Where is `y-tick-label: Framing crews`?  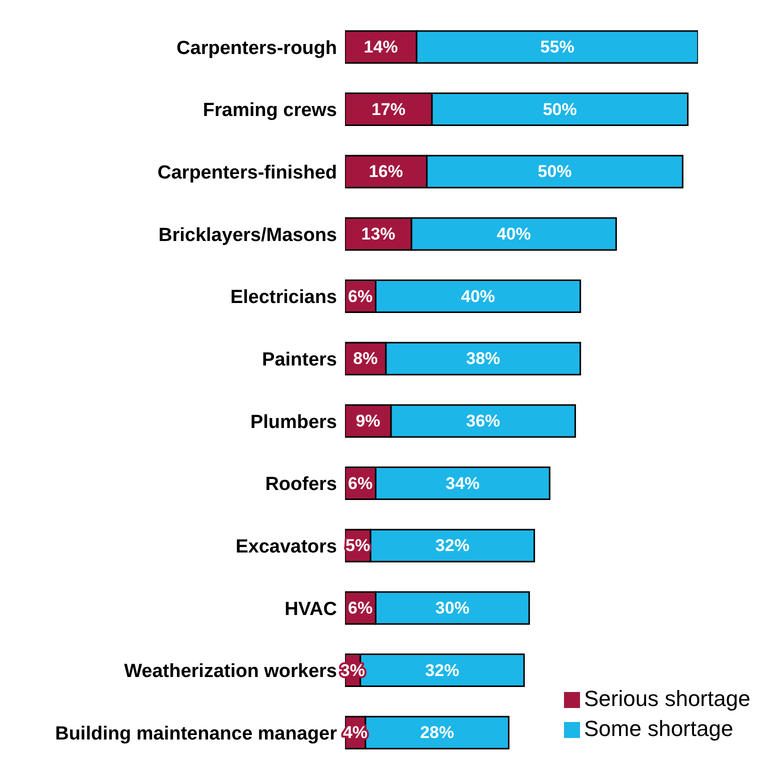
y-tick-label: Framing crews is located at coordinates (269, 111).